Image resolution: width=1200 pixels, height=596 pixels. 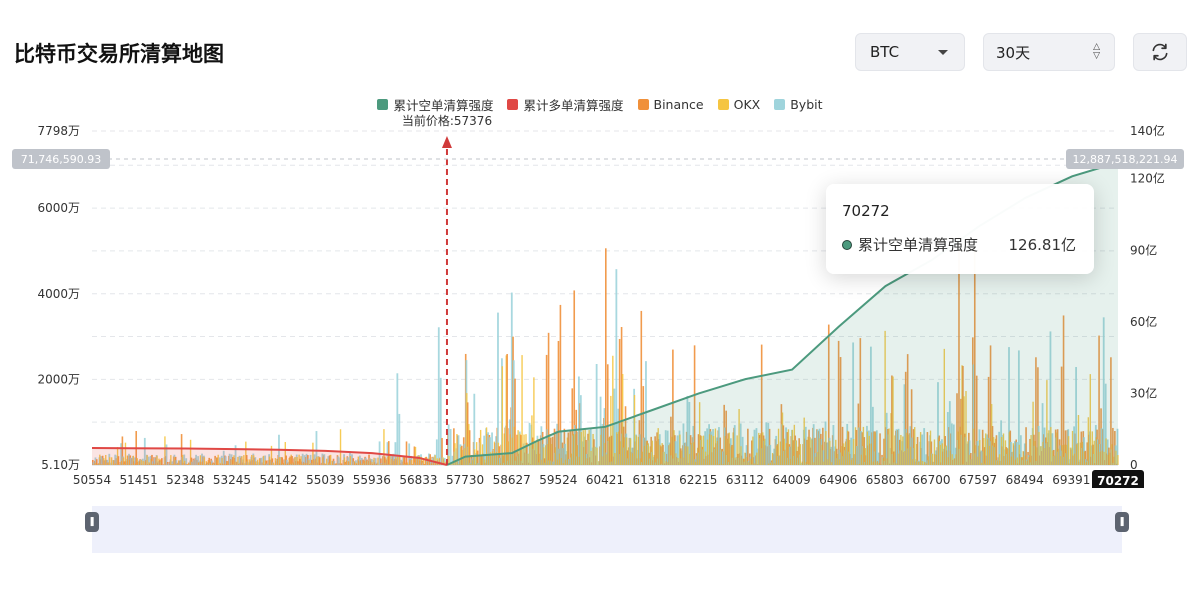 I want to click on x-tick-label: 53245, so click(x=232, y=480).